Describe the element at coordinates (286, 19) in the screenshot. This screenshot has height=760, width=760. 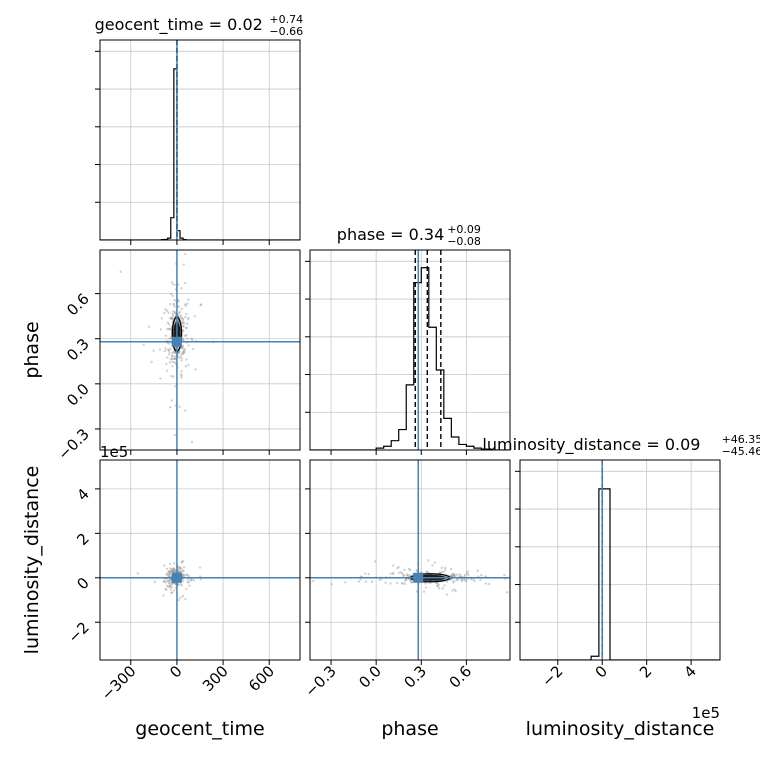
I see `title-plus: +0.74` at that location.